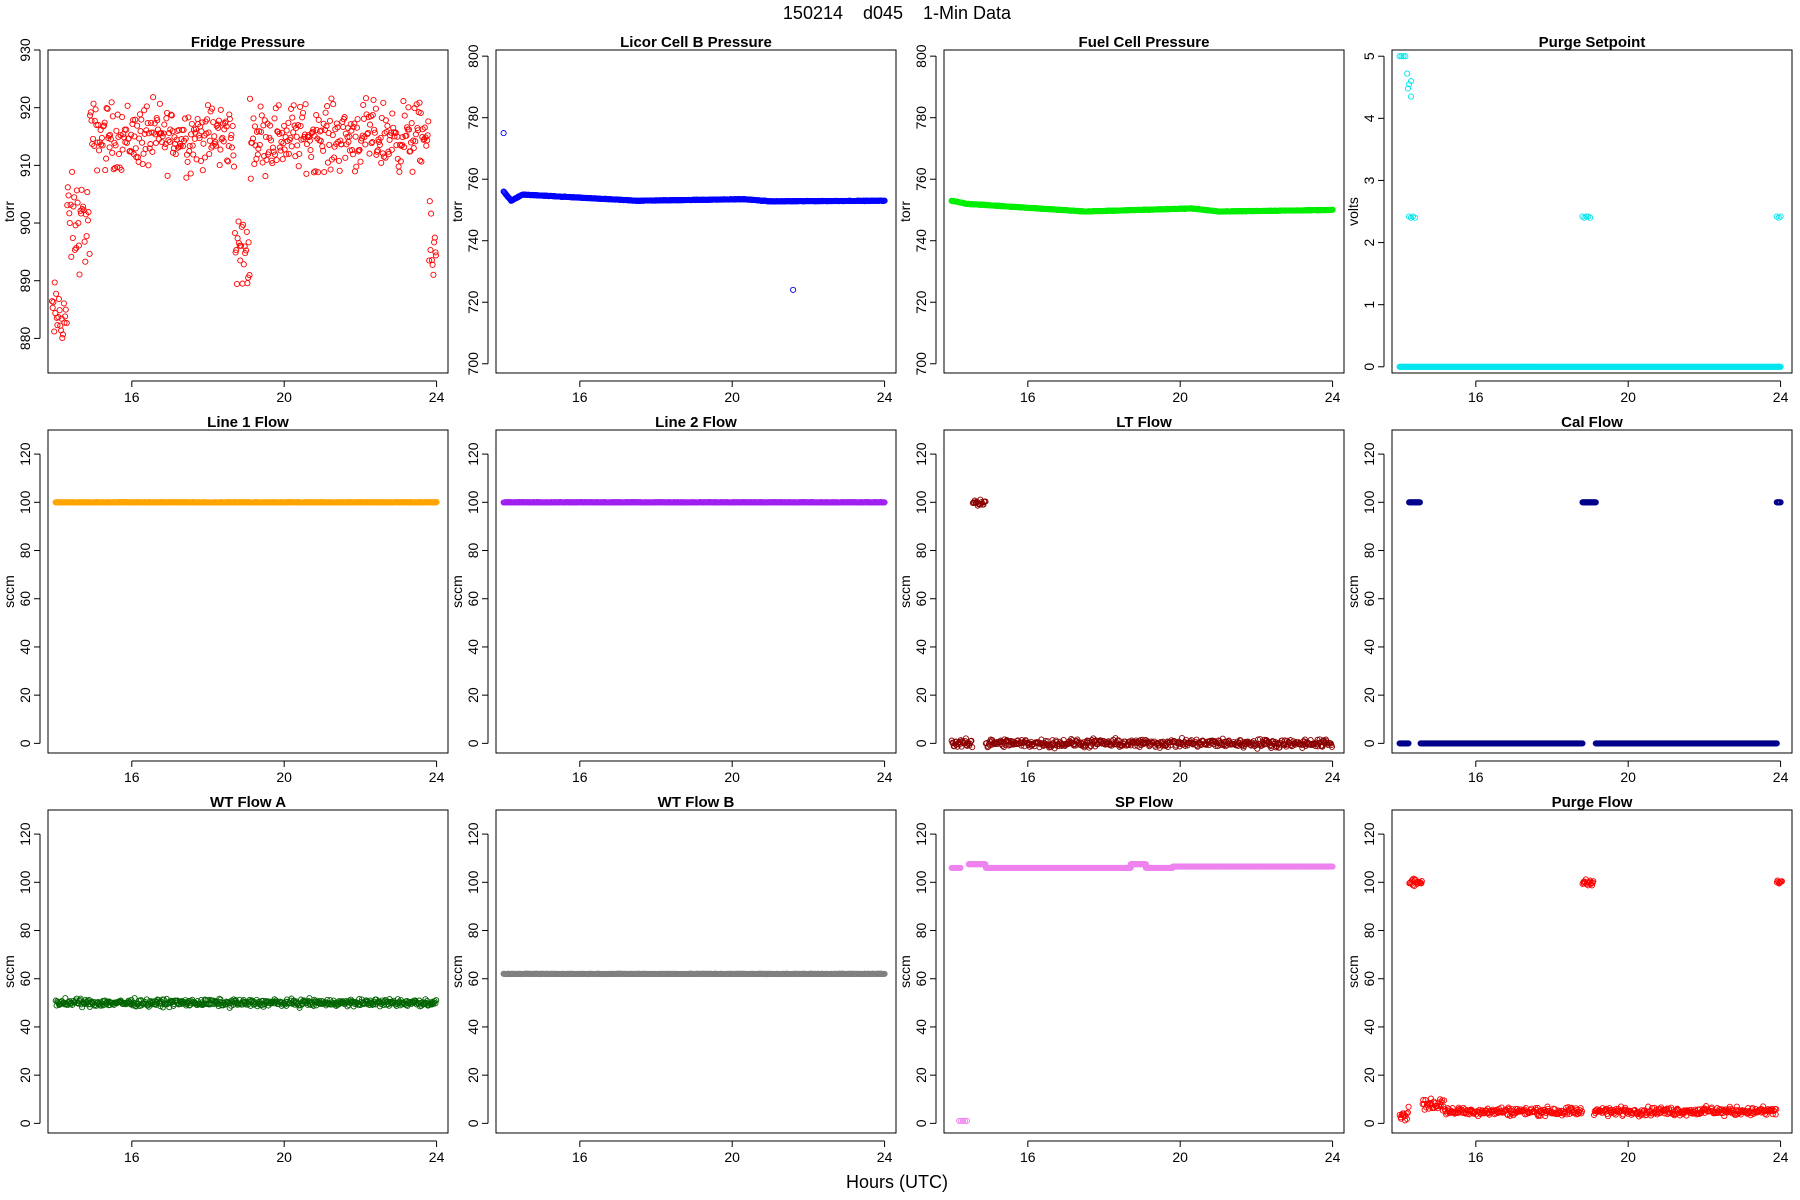  I want to click on y-tick-label: 880, so click(25, 339).